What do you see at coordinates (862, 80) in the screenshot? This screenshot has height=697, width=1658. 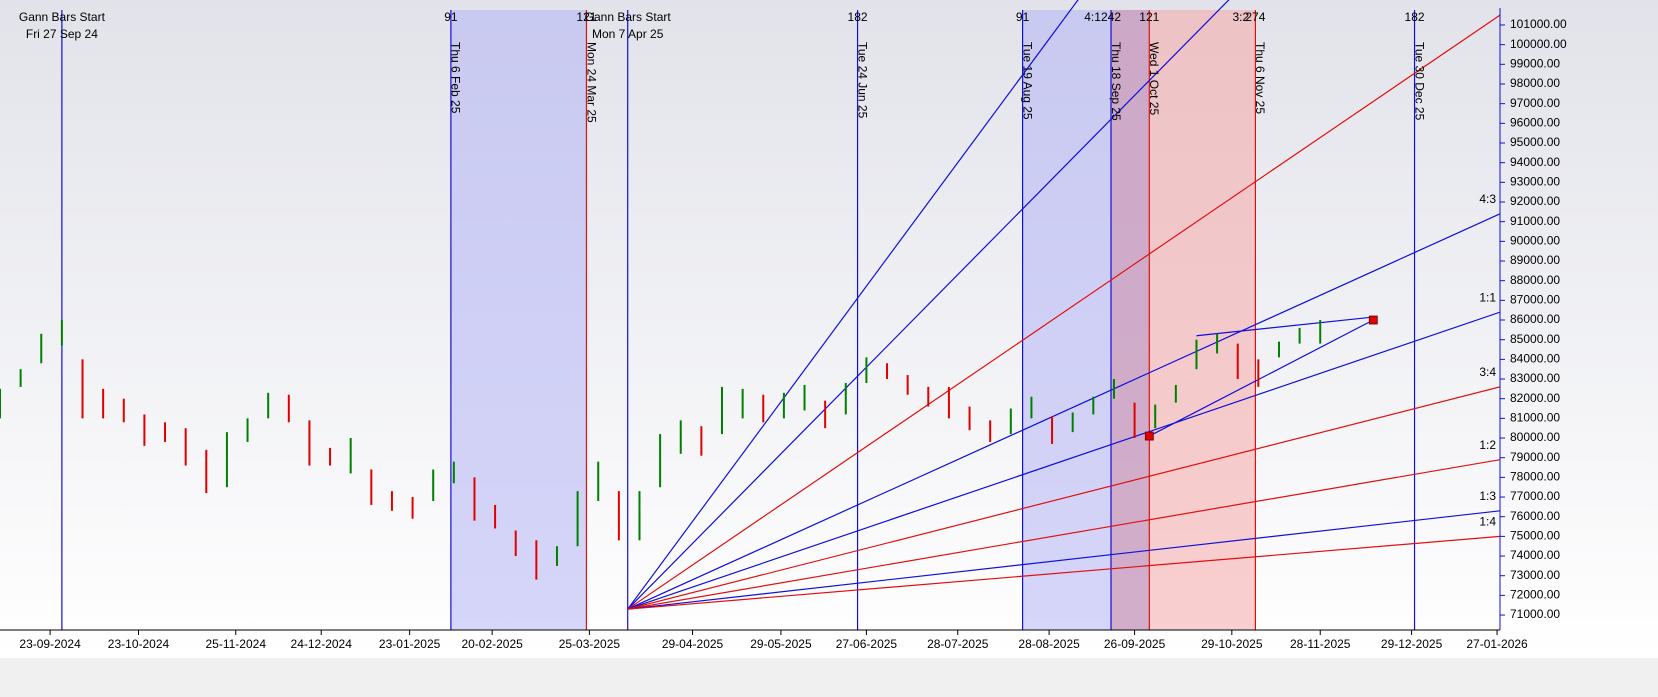 I see `event-label: Tue 24 Jun 25` at bounding box center [862, 80].